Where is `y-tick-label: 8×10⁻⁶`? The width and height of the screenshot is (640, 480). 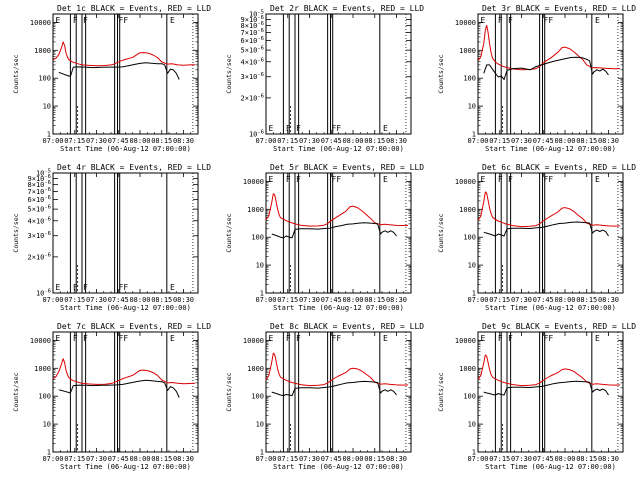
y-tick-label: 8×10⁻⁶ is located at coordinates (252, 25).